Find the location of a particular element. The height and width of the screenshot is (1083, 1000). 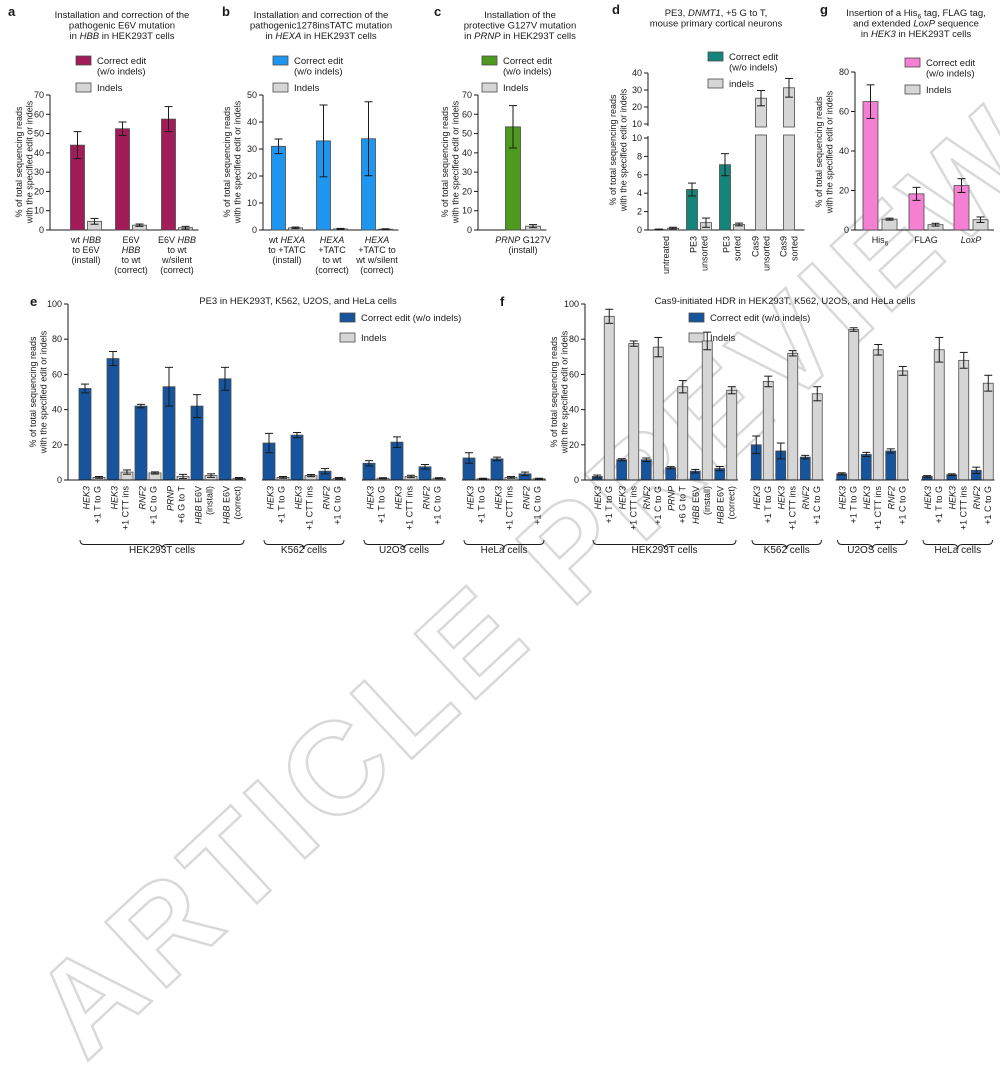

x-category-label: (correct) is located at coordinates (332, 270).